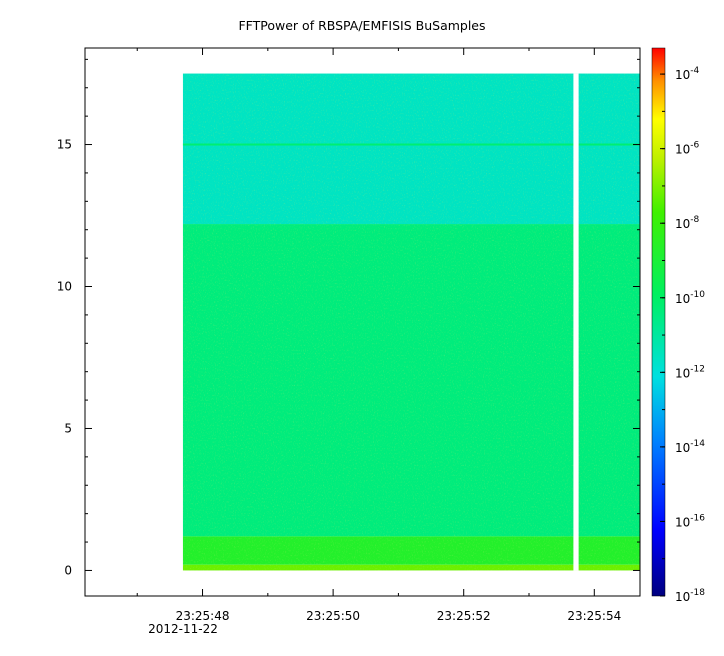 Image resolution: width=724 pixels, height=656 pixels. Describe the element at coordinates (690, 521) in the screenshot. I see `colorbar-tick-label: 10⁻¹⁶` at that location.